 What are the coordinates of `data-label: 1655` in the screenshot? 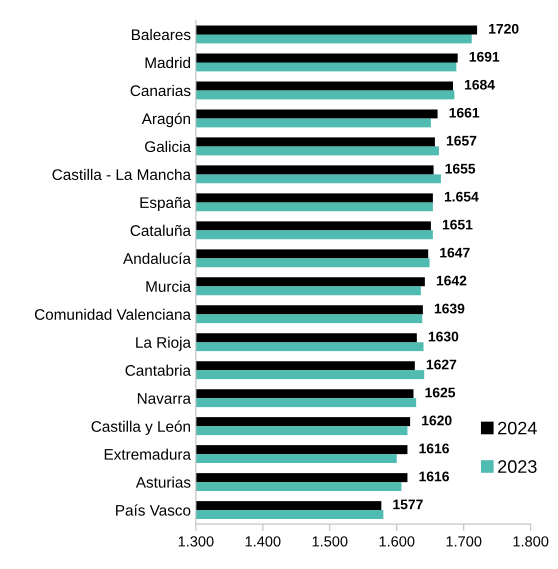 It's located at (461, 169).